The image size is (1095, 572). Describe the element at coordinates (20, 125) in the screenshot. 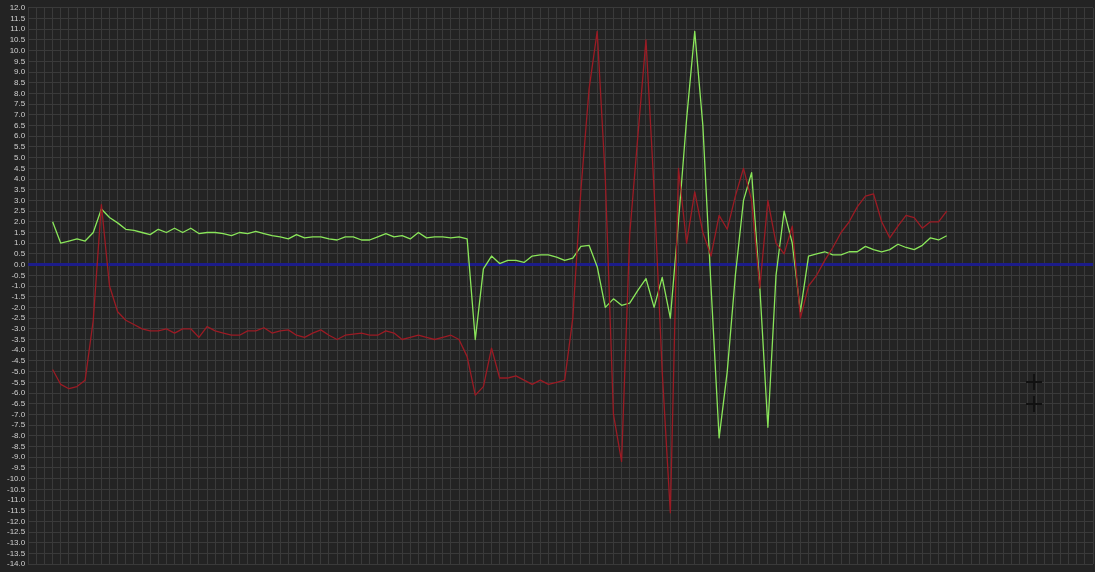

I see `y-tick-label: 6.5` at that location.